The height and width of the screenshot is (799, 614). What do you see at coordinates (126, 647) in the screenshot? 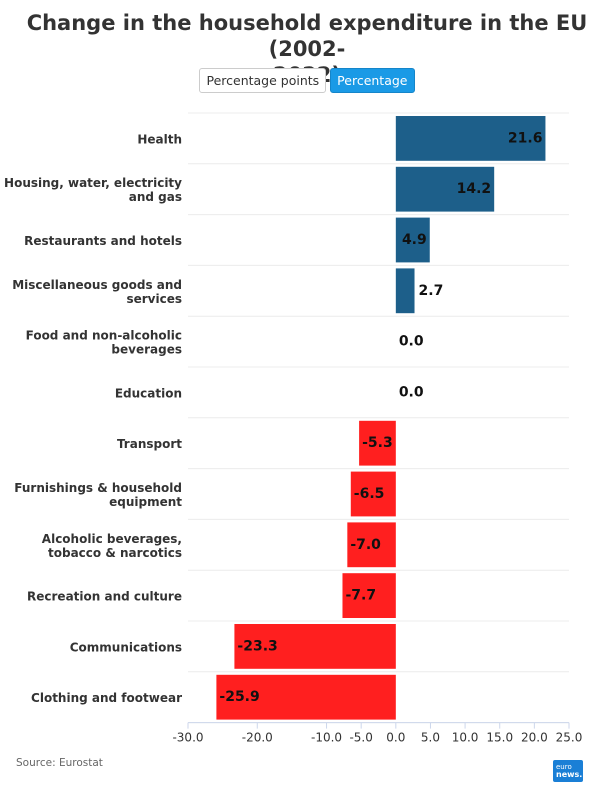
I see `category-label: Communications` at bounding box center [126, 647].